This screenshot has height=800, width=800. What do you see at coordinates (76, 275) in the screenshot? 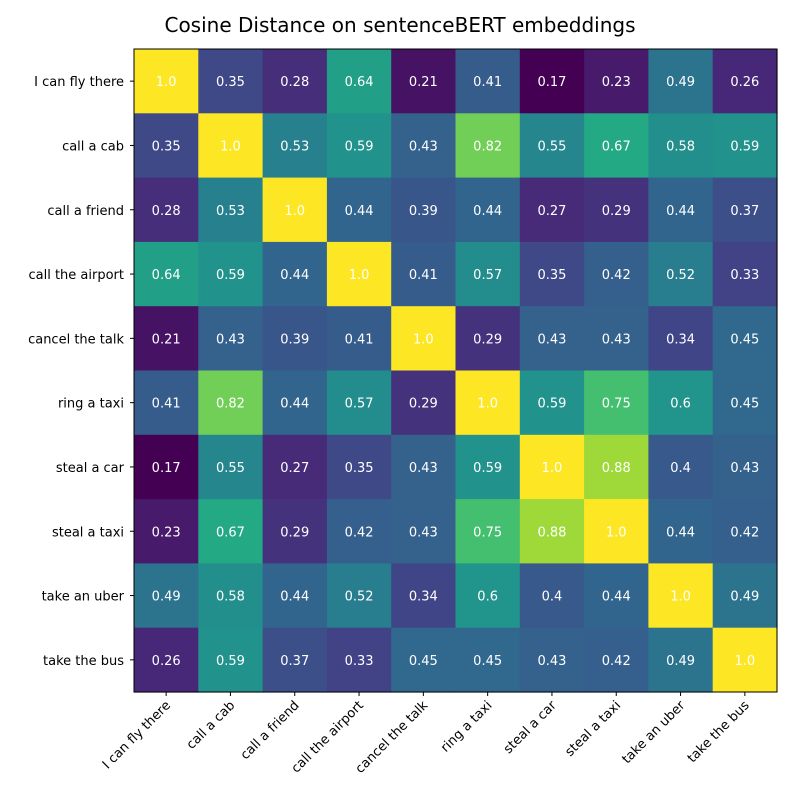
I see `y-tick-label: call the airport` at bounding box center [76, 275].